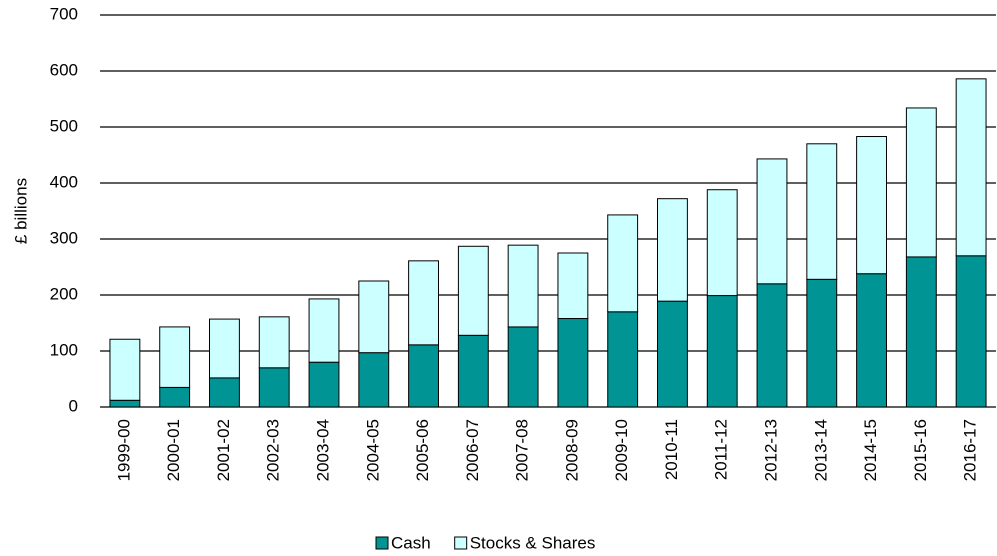  I want to click on x-tick-label: 2016-17, so click(970, 450).